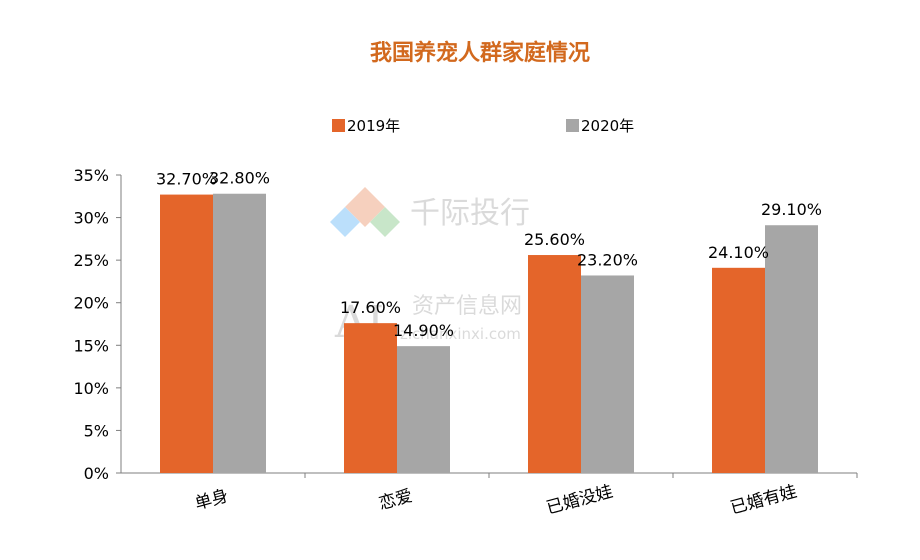  What do you see at coordinates (430, 267) in the screenshot?
I see `watermark: 千际投行 AI 资产信息网 zichanxinxi.com` at bounding box center [430, 267].